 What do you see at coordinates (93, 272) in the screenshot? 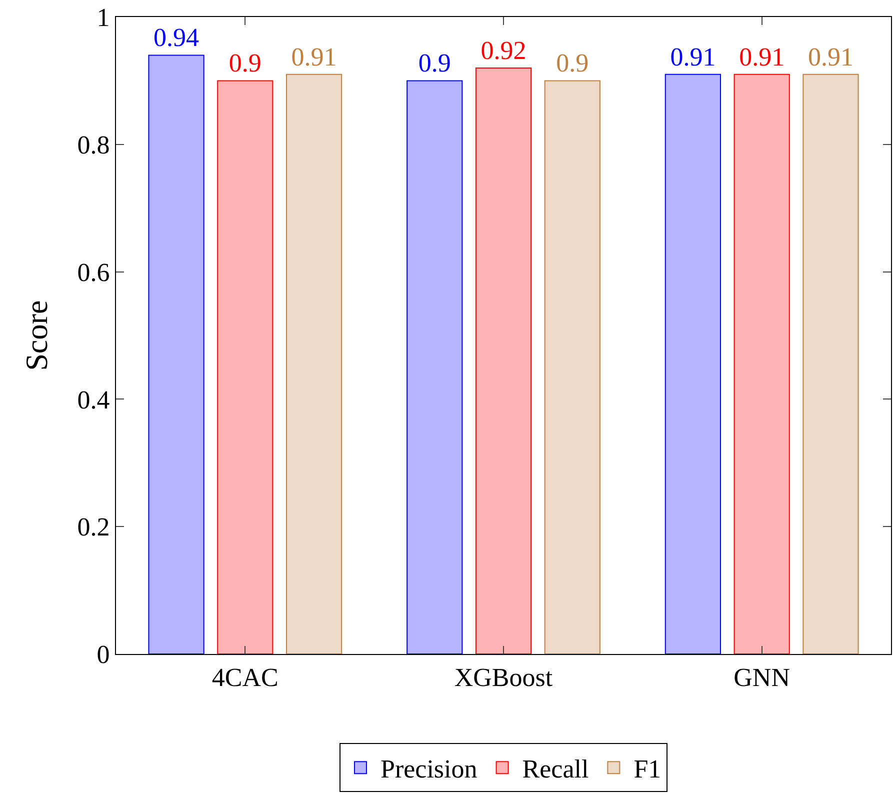
I see `y-tick-label: 0.6` at bounding box center [93, 272].